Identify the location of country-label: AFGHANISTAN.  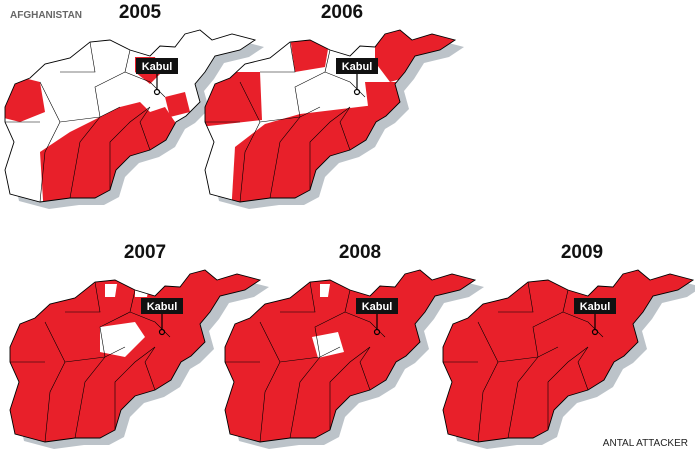
(46, 15).